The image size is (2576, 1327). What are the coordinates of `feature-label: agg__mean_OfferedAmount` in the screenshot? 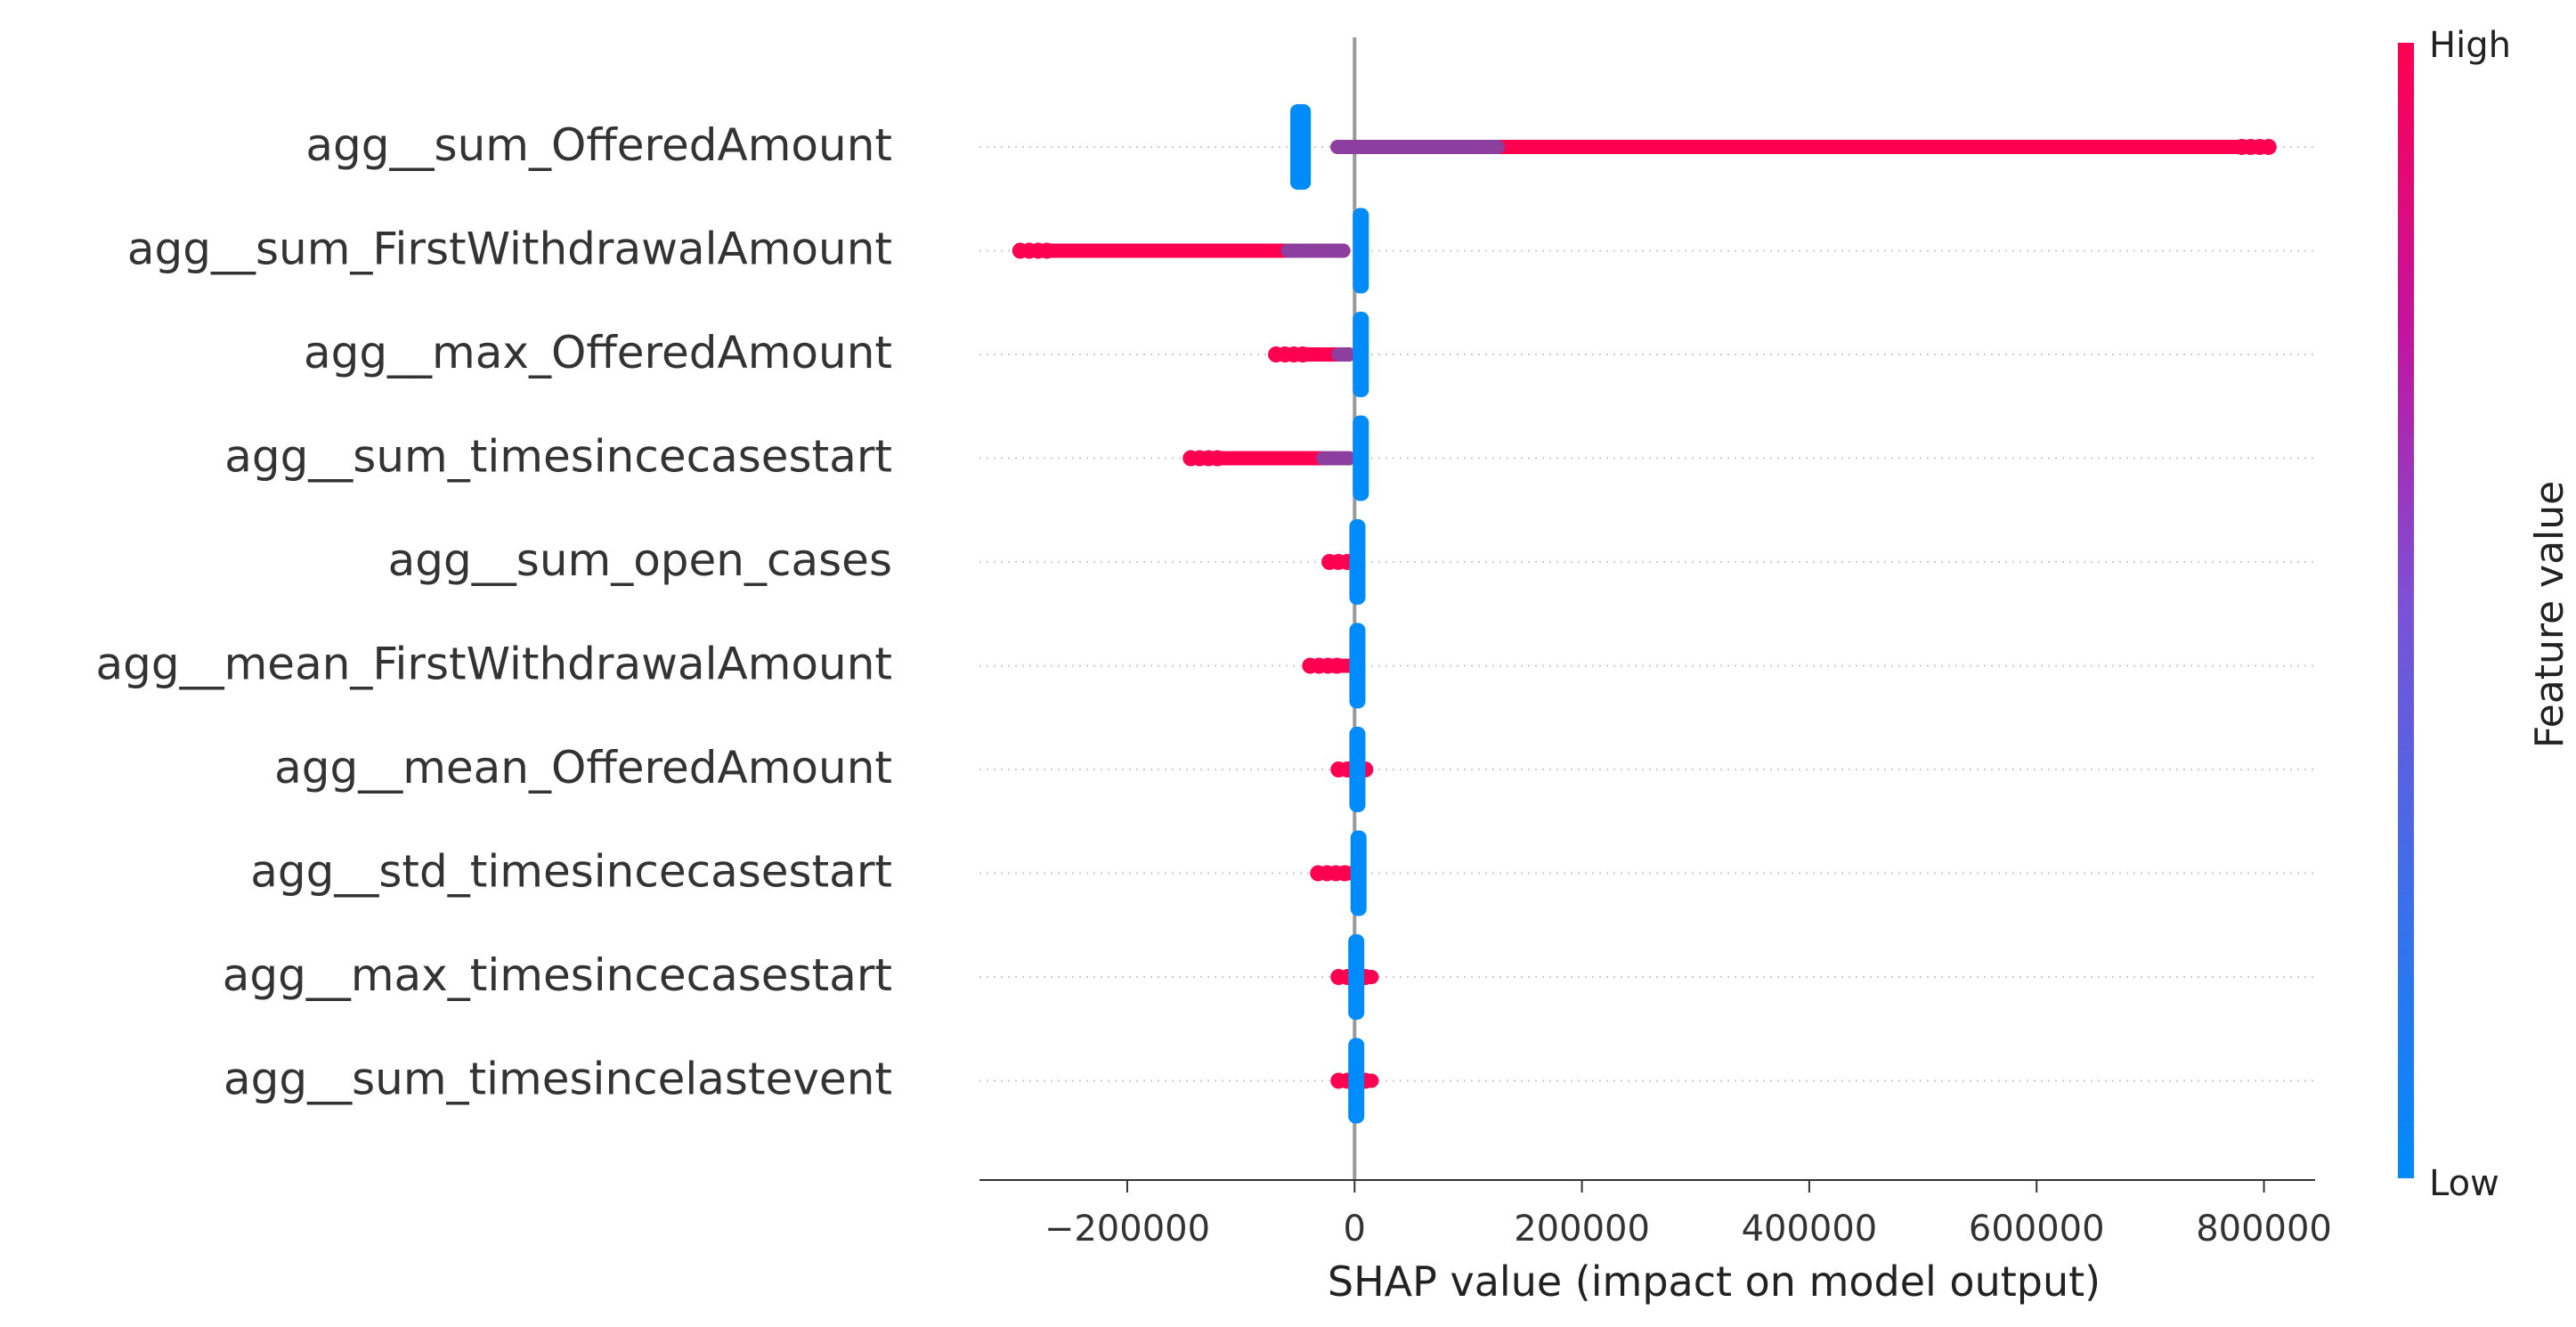 It's located at (583, 768).